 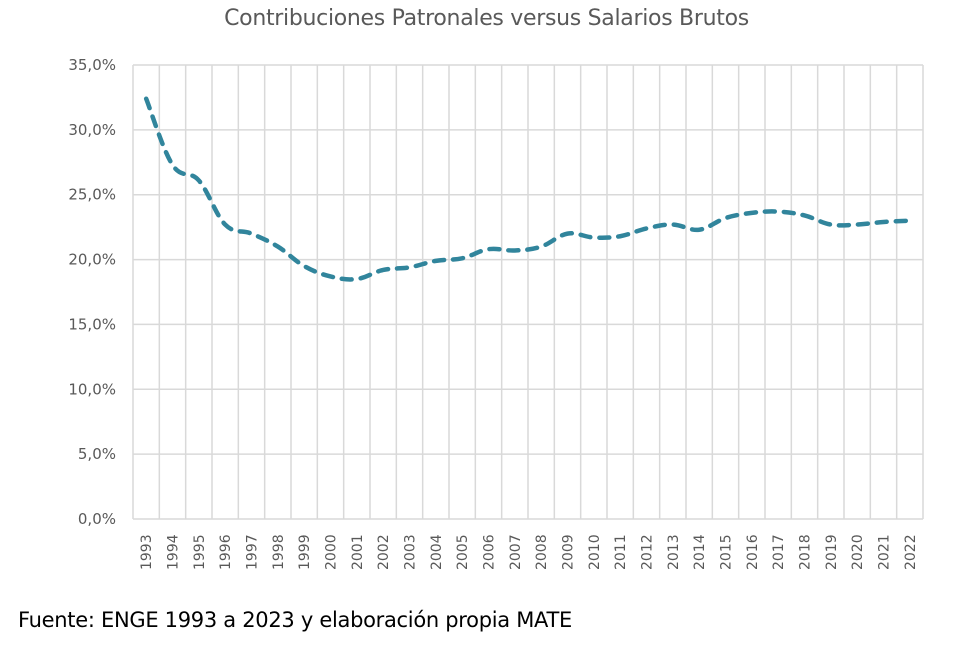 I want to click on x-tick-label: 2002, so click(x=384, y=552).